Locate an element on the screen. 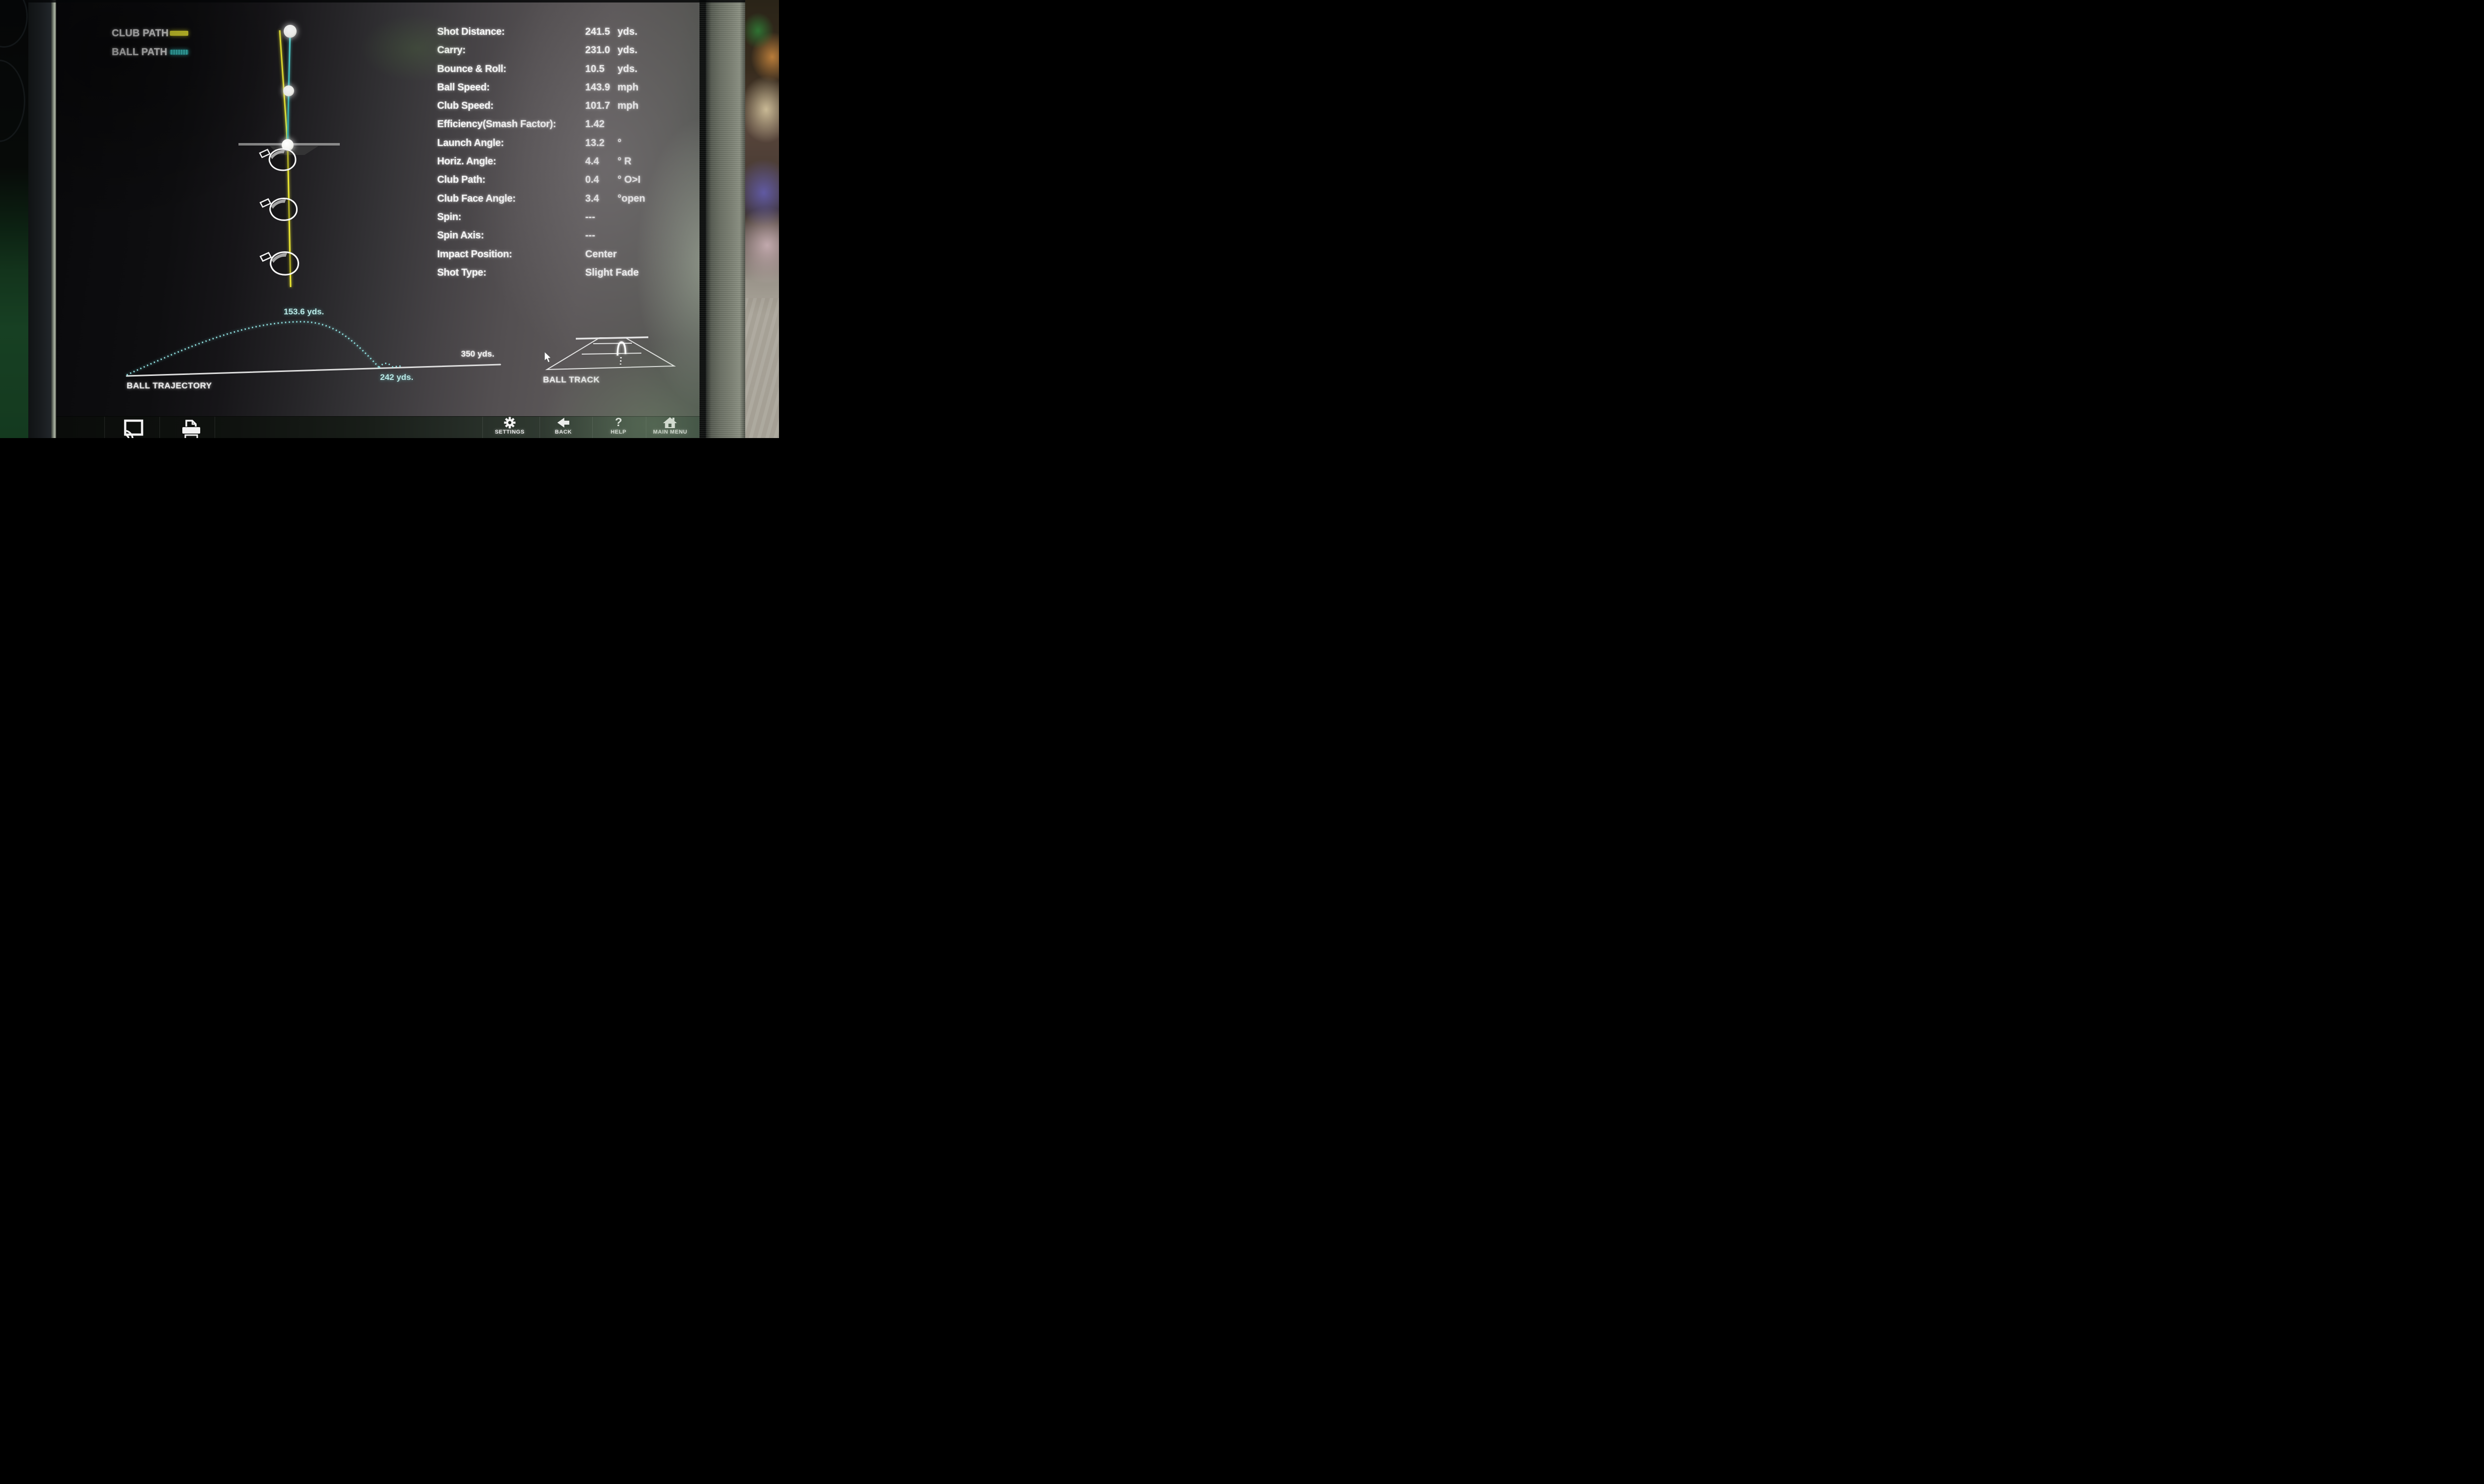 The image size is (2484, 1484). monitor-bezel-right is located at coordinates (722, 219).